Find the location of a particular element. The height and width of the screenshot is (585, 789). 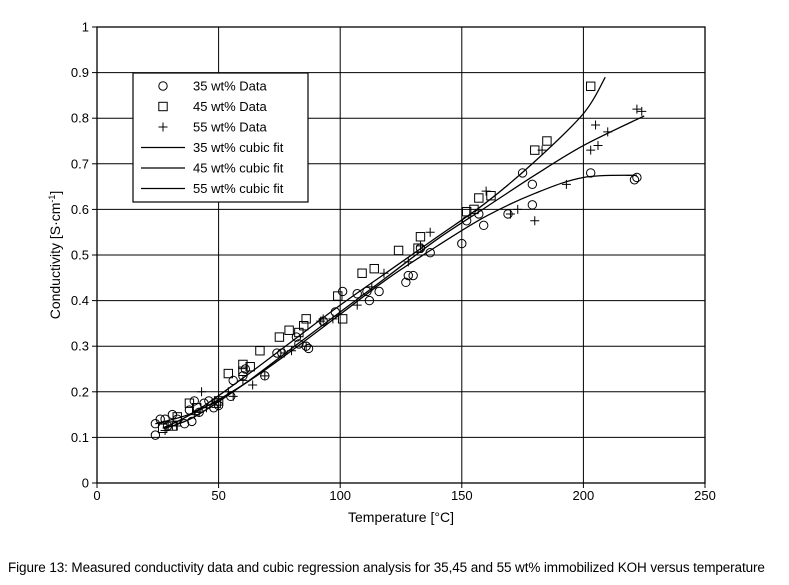

x-tick-label: 250 is located at coordinates (705, 495).